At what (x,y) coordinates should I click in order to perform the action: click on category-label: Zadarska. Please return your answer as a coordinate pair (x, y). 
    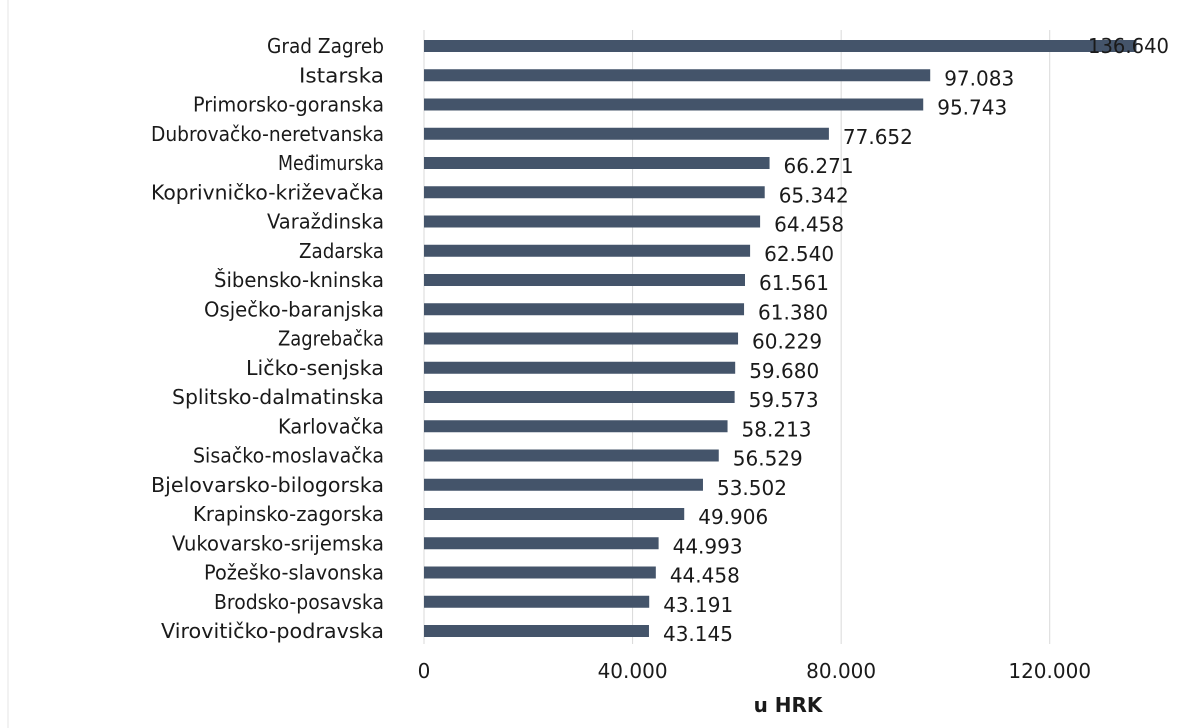
    Looking at the image, I should click on (341, 251).